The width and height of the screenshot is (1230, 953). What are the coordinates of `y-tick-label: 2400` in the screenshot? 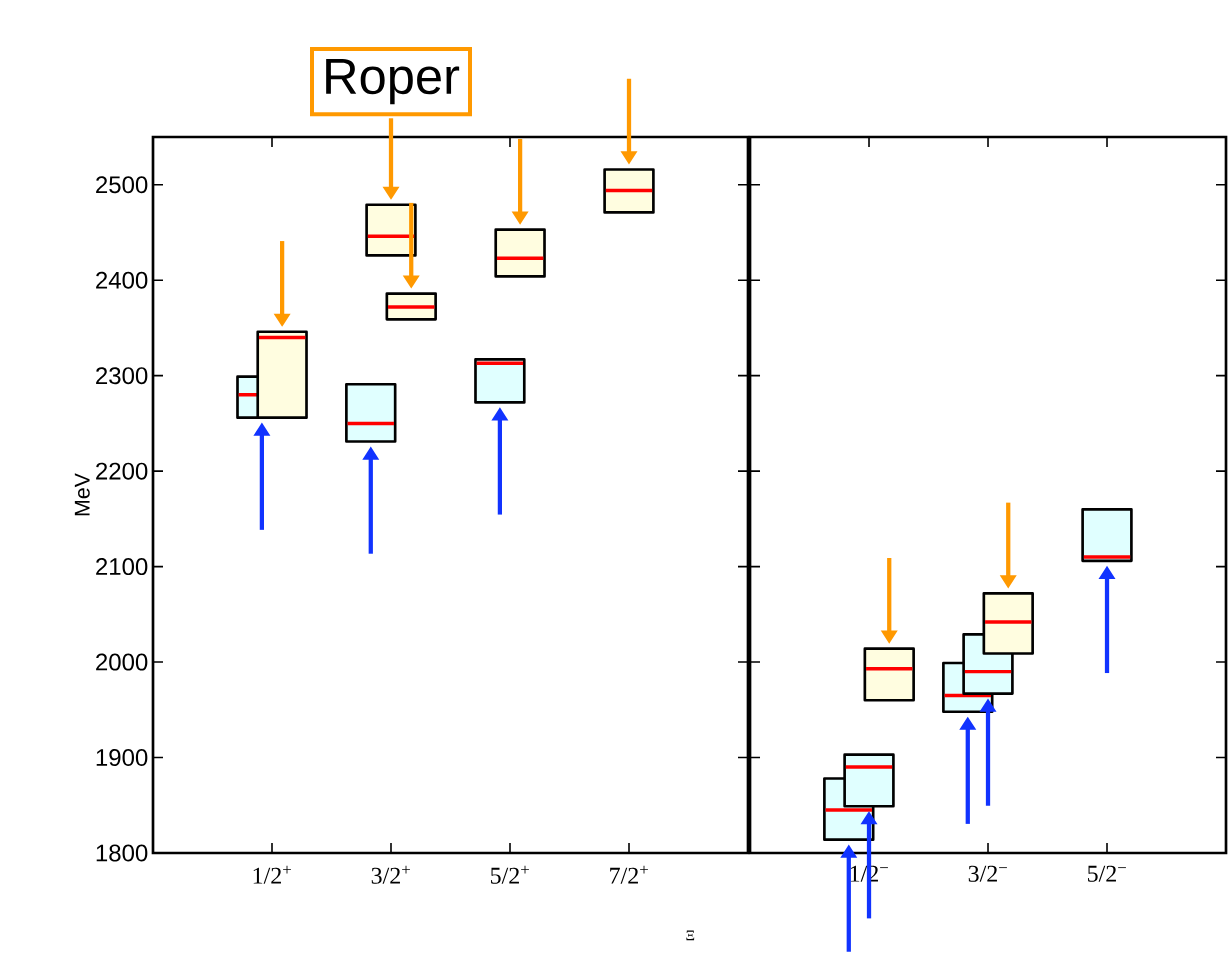 It's located at (122, 280).